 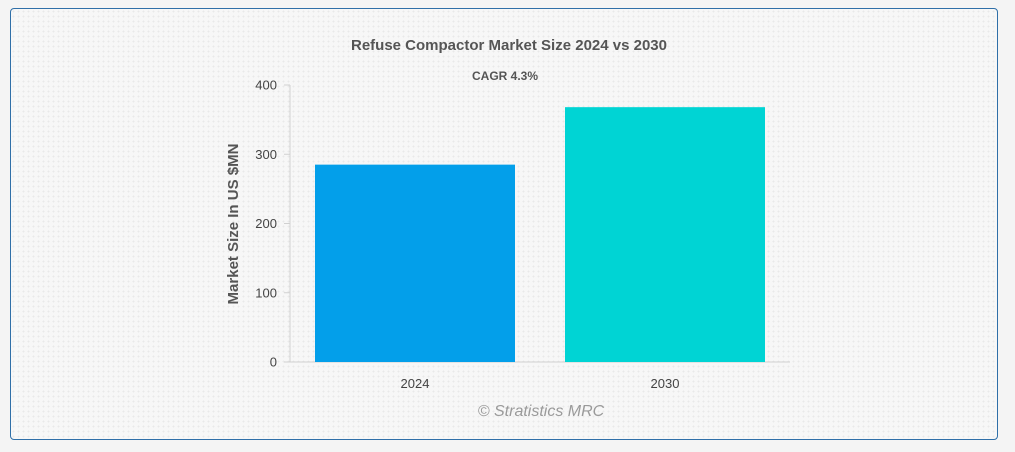 I want to click on y-tick-label: 100, so click(x=266, y=292).